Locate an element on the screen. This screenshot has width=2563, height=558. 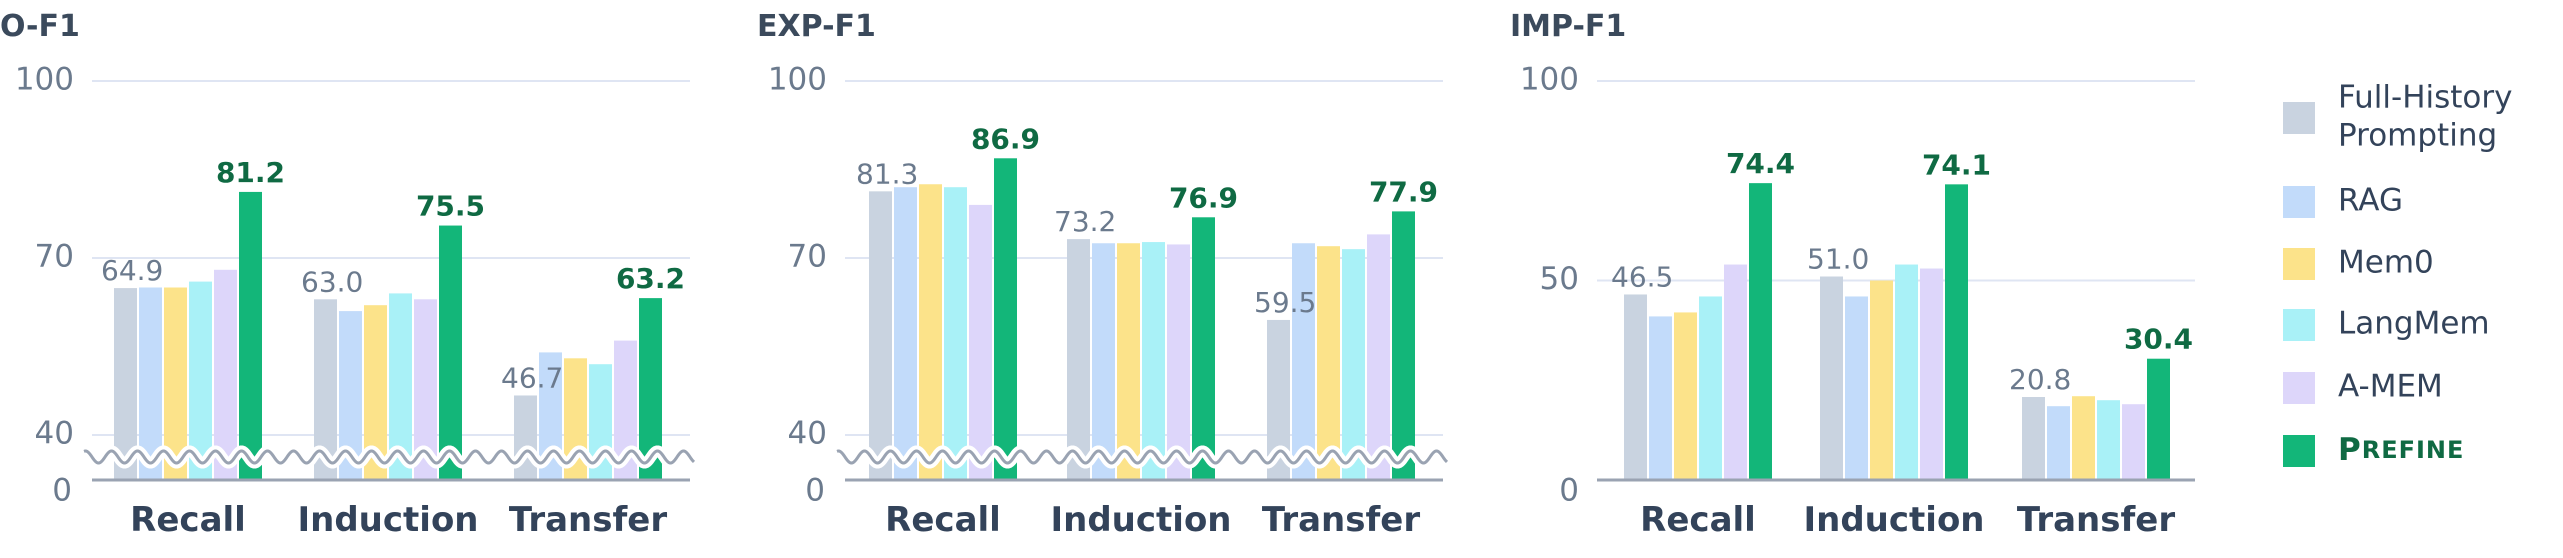
data-label-best: 74.4 is located at coordinates (1760, 163).